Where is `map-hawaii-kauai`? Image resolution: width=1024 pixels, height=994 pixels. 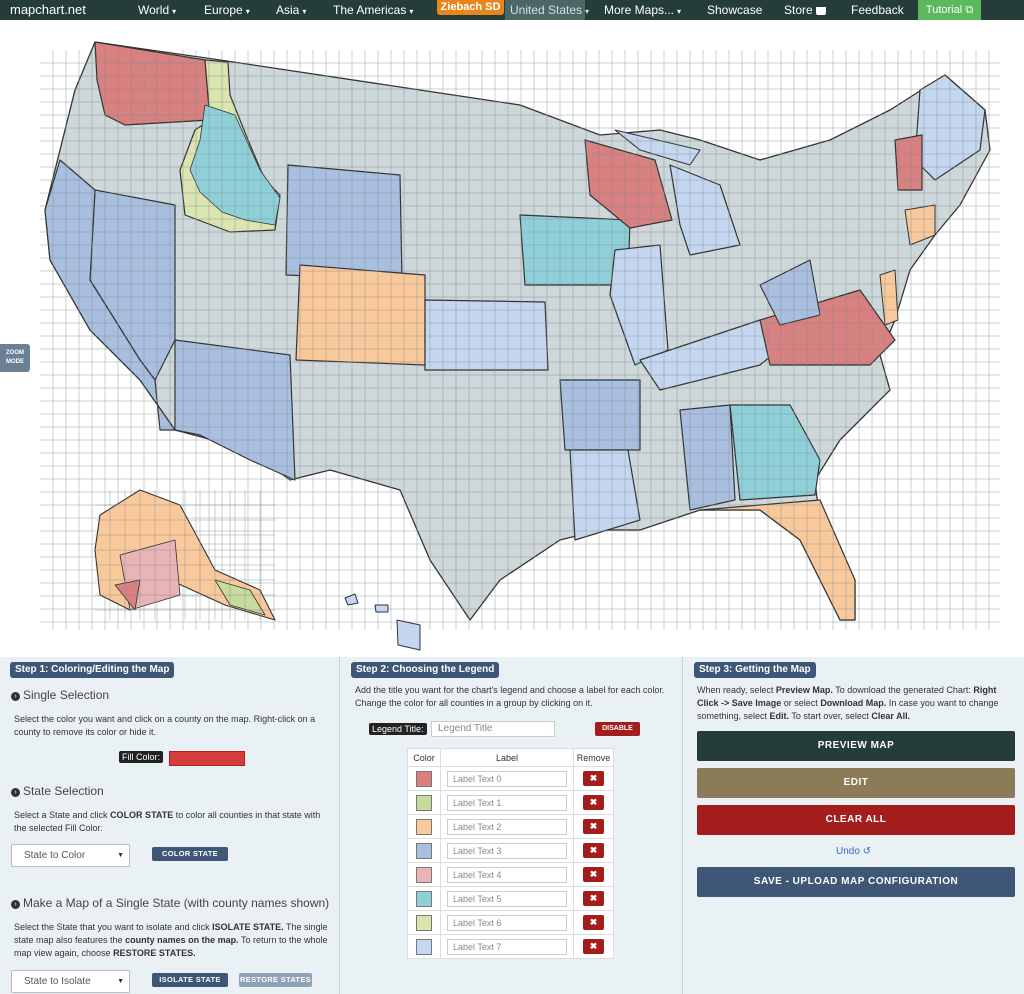
map-hawaii-kauai is located at coordinates (351, 599).